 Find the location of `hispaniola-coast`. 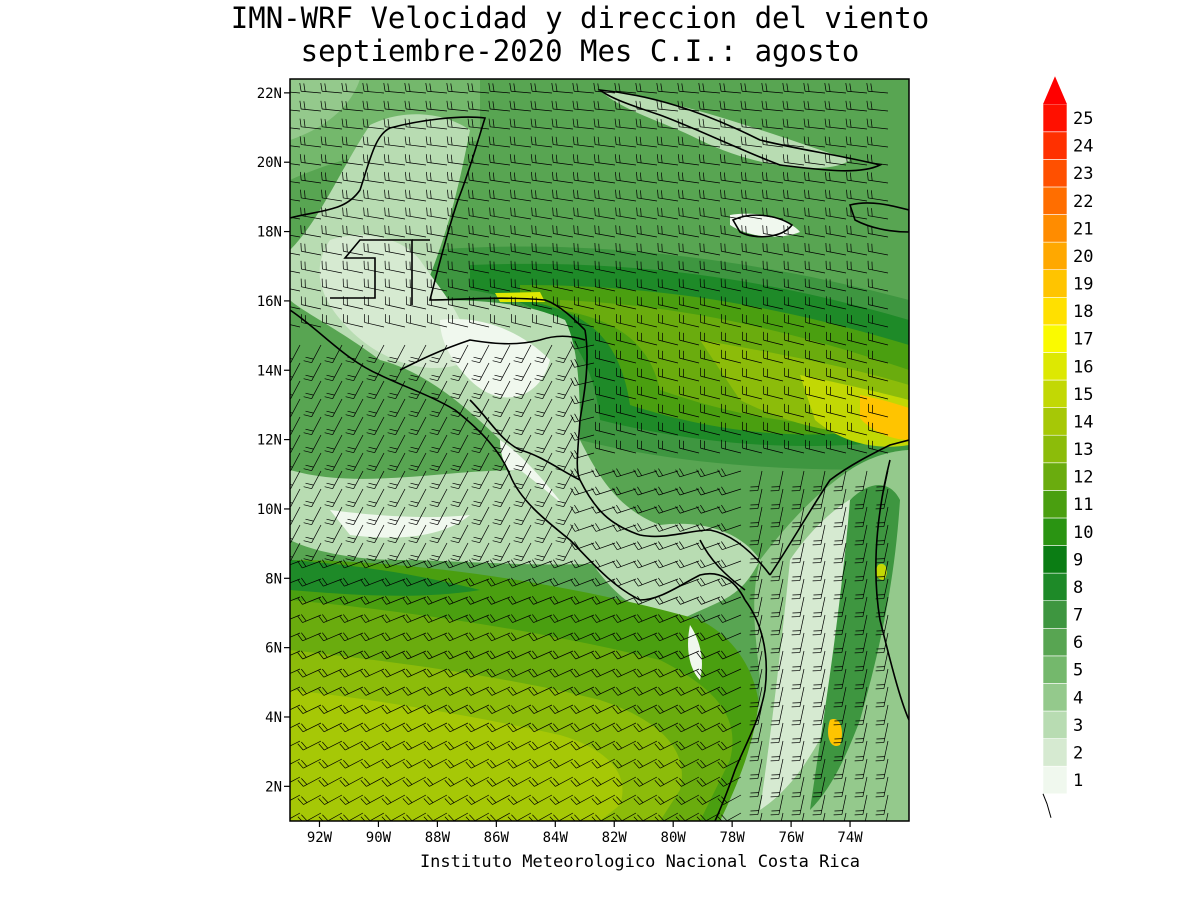

hispaniola-coast is located at coordinates (878, 217).